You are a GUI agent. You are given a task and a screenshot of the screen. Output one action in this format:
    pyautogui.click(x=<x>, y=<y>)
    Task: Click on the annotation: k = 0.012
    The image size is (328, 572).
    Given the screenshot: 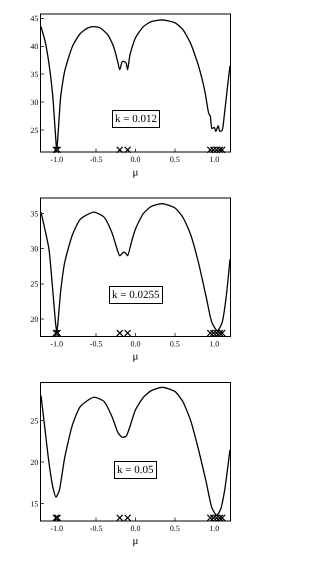 What is the action you would take?
    pyautogui.click(x=136, y=119)
    